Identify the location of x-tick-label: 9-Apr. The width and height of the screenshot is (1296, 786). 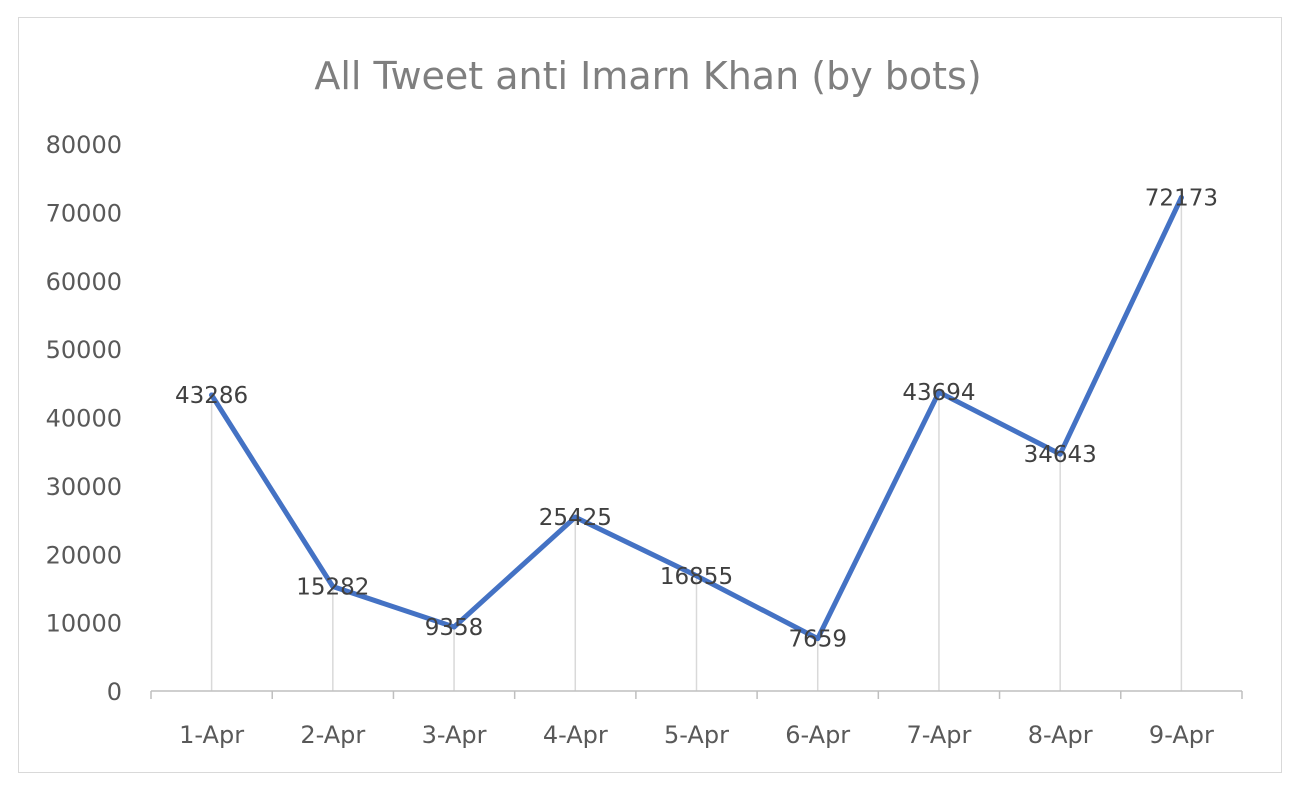
(1181, 735).